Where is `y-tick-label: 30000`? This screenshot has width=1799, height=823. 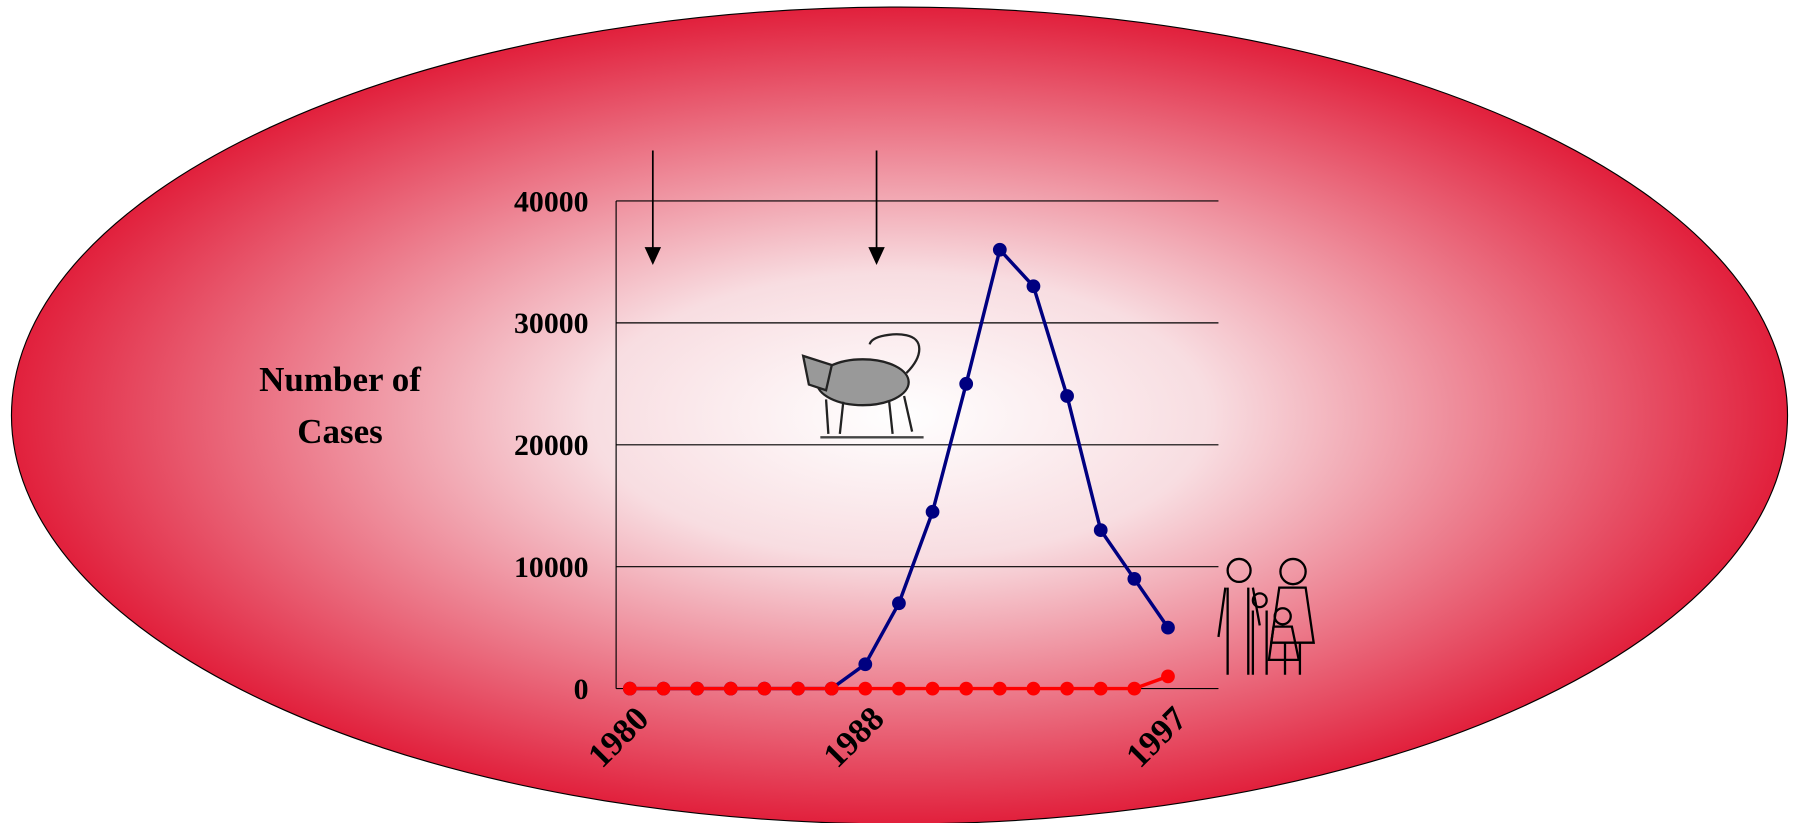 y-tick-label: 30000 is located at coordinates (551, 323).